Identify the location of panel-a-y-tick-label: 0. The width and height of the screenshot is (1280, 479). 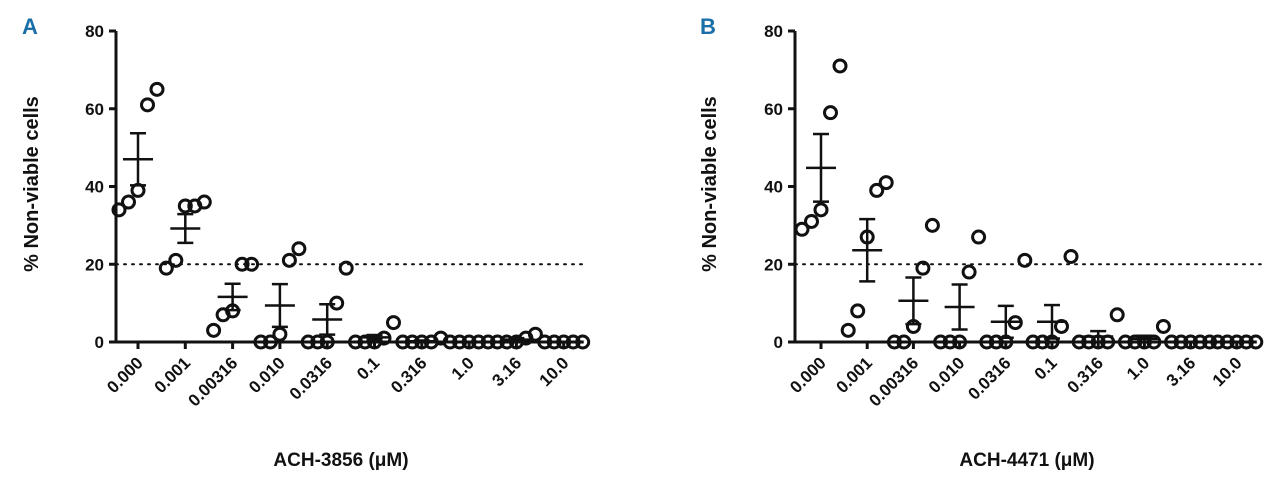
(99, 342).